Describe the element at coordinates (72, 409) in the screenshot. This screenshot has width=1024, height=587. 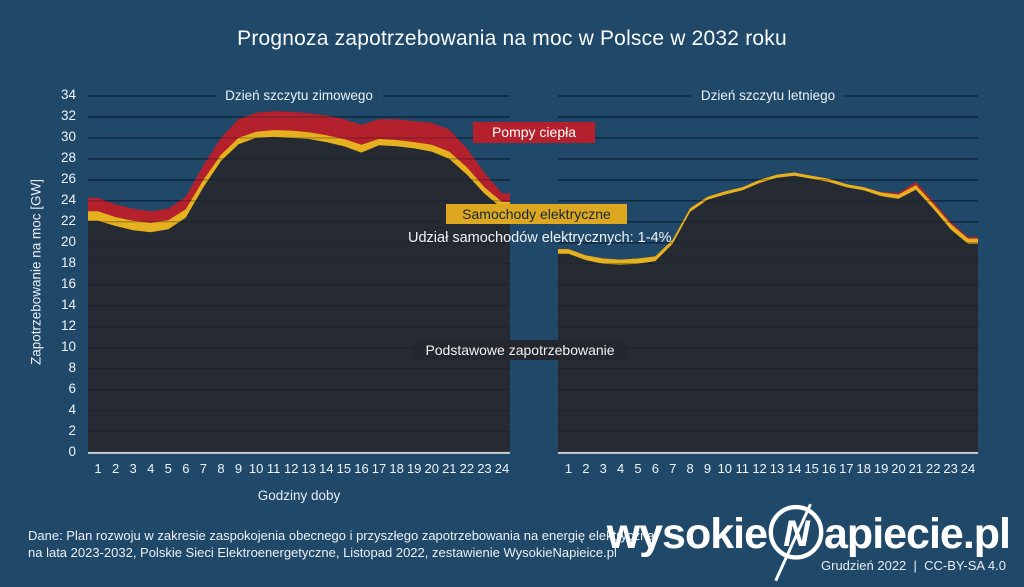
I see `y-tick-label: 4` at that location.